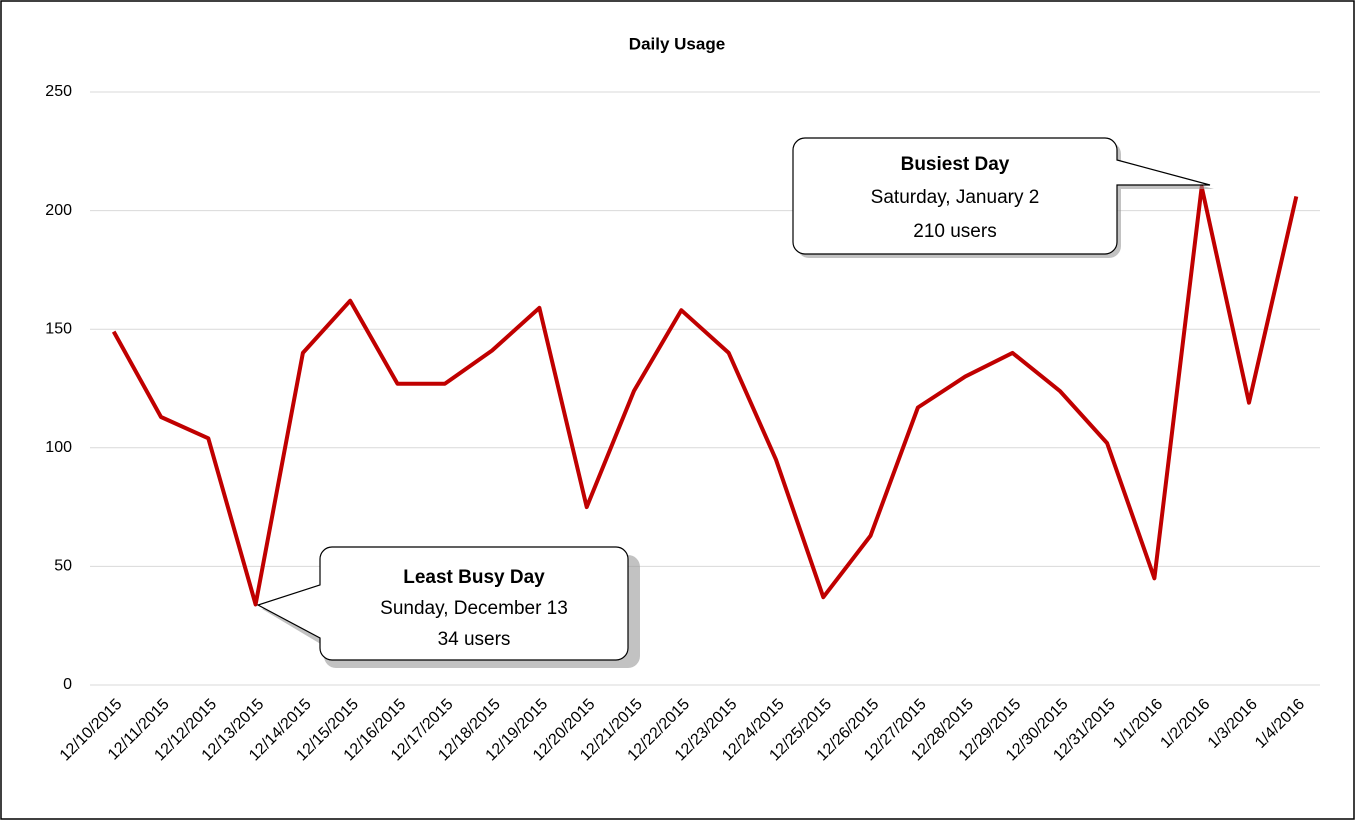 This screenshot has width=1355, height=820. I want to click on annotation-line: Sunday, December 13, so click(474, 608).